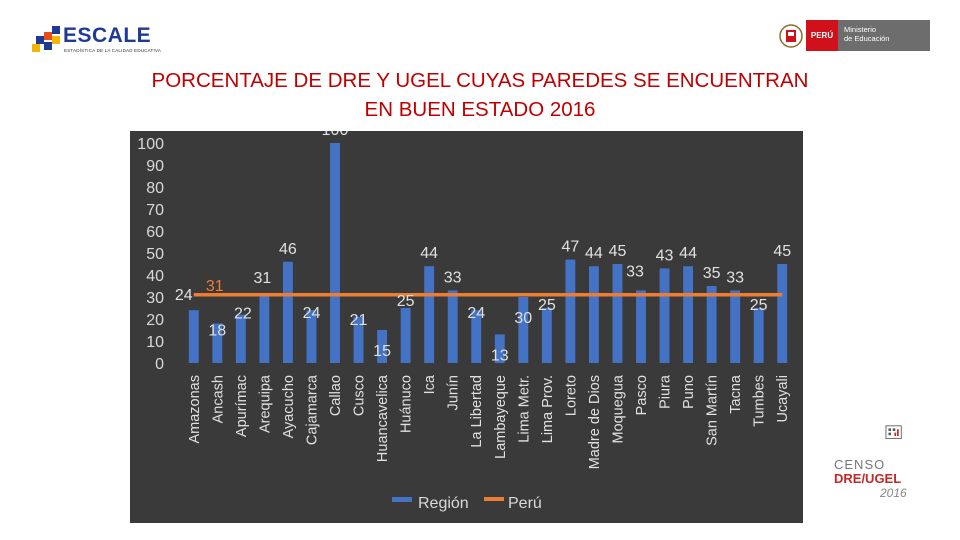  What do you see at coordinates (335, 253) in the screenshot?
I see `bar-callao` at bounding box center [335, 253].